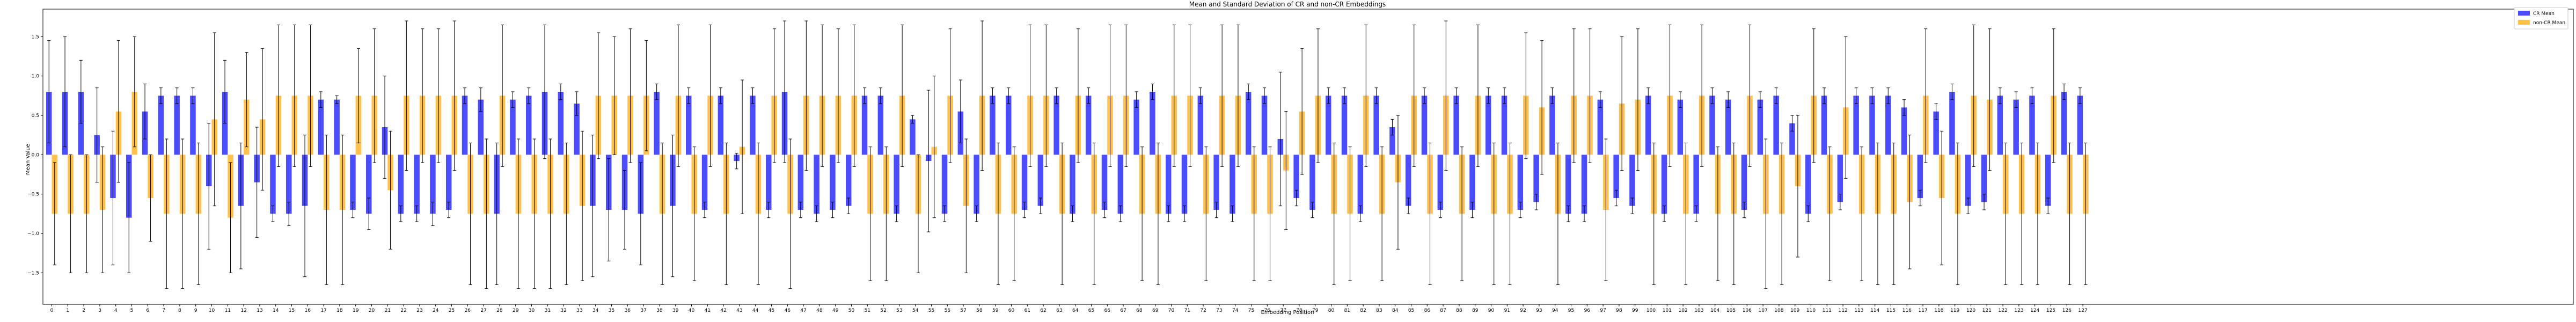  Describe the element at coordinates (1267, 310) in the screenshot. I see `x-tick-label: 76` at that location.